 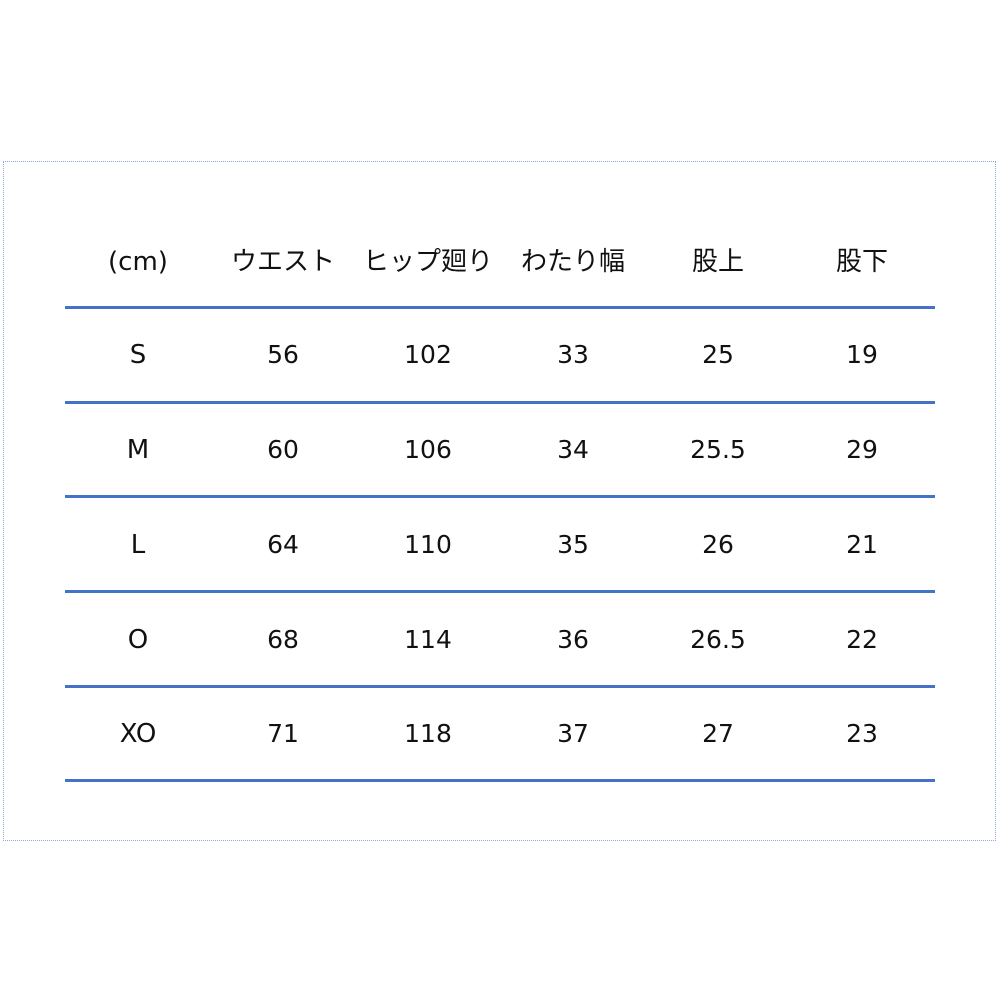 What do you see at coordinates (428, 449) in the screenshot?
I see `table-cell: 106` at bounding box center [428, 449].